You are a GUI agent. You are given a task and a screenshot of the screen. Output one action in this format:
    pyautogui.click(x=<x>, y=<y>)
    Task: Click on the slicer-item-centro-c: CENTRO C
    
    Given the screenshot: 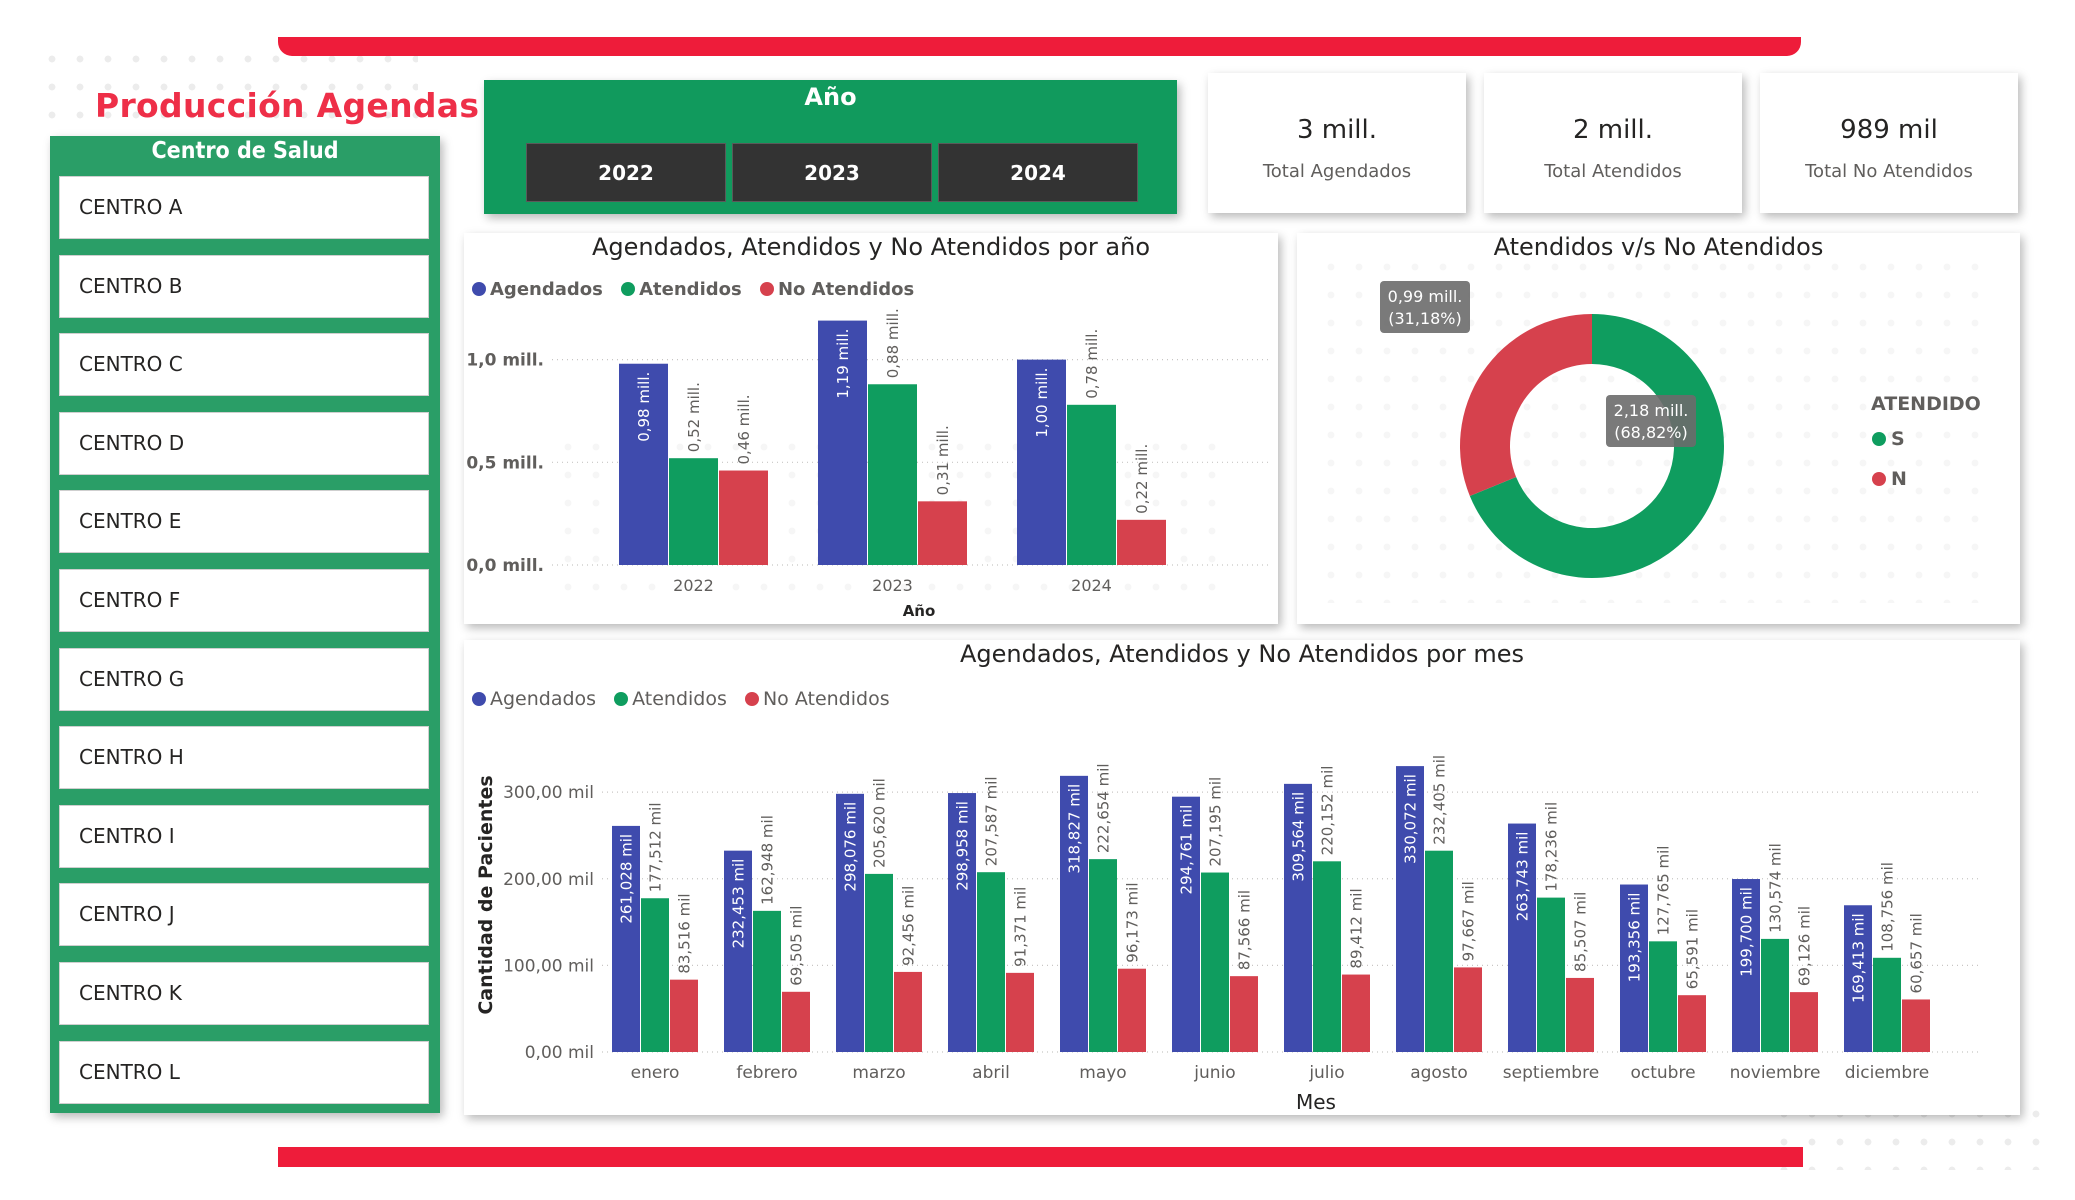 What is the action you would take?
    pyautogui.click(x=244, y=365)
    